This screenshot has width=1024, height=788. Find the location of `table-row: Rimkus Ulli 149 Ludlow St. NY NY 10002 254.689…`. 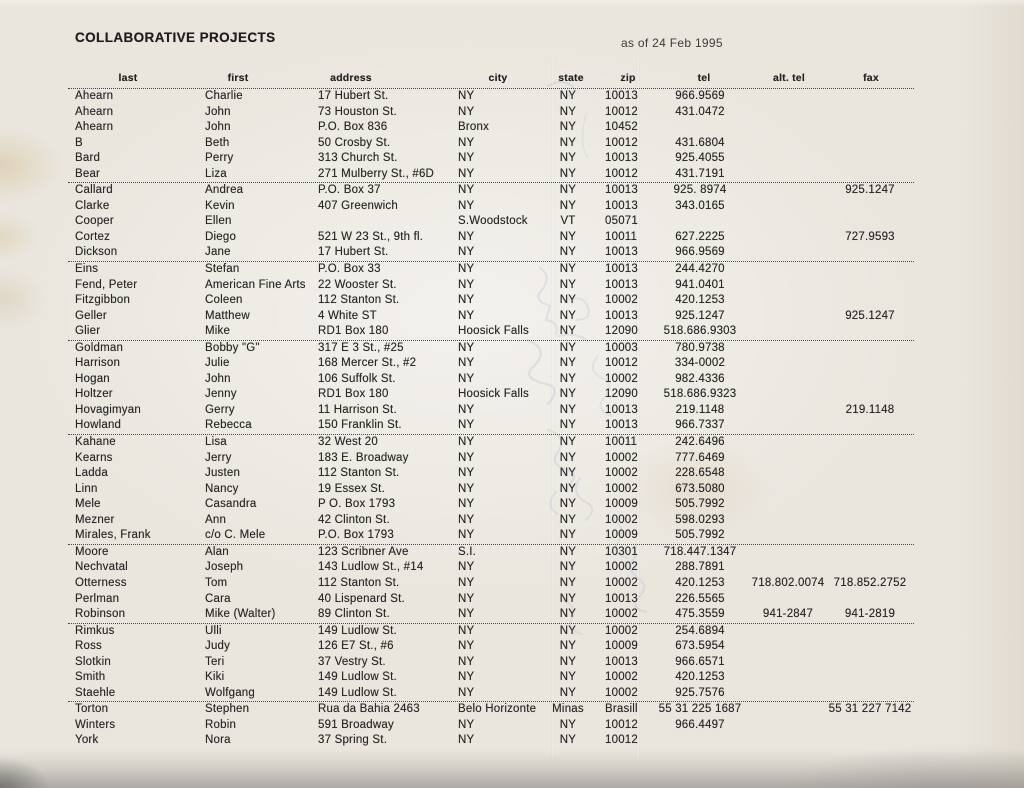

table-row: Rimkus Ulli 149 Ludlow St. NY NY 10002 254.689… is located at coordinates (491, 632).